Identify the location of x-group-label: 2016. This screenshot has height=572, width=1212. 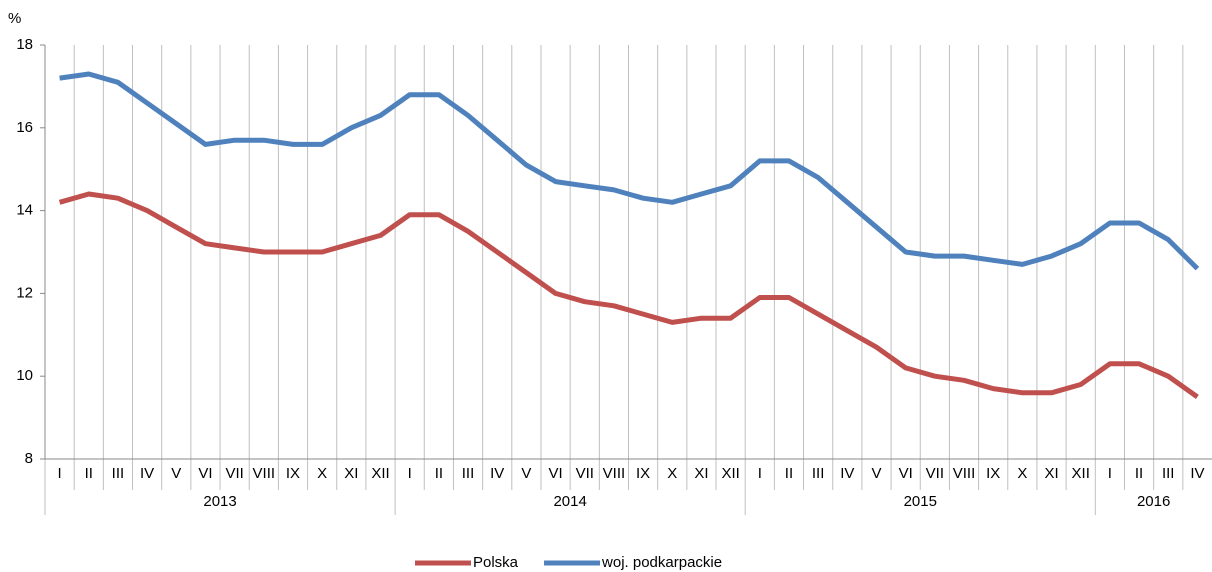
(1153, 501).